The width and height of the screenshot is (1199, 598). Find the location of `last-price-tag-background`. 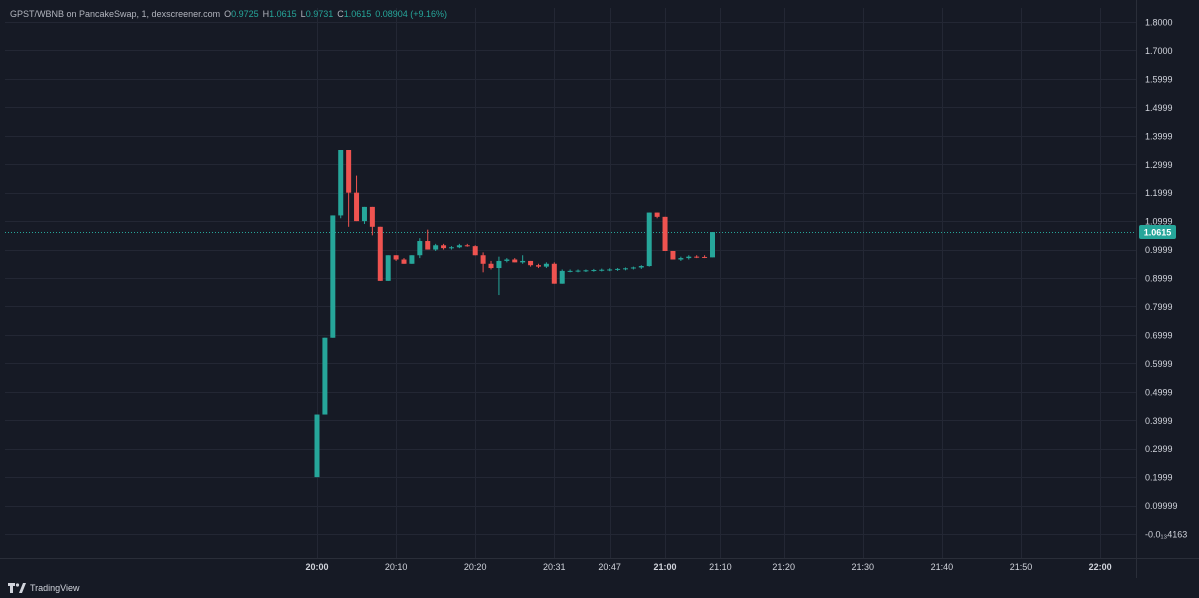

last-price-tag-background is located at coordinates (1157, 232).